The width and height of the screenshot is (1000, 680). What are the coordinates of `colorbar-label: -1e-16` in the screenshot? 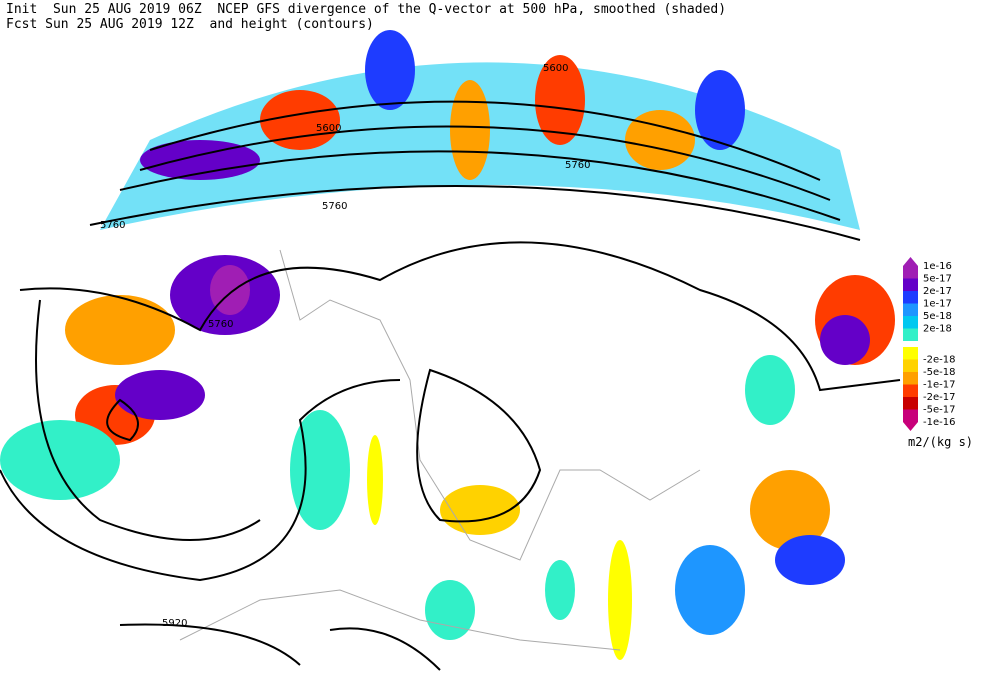 It's located at (939, 422).